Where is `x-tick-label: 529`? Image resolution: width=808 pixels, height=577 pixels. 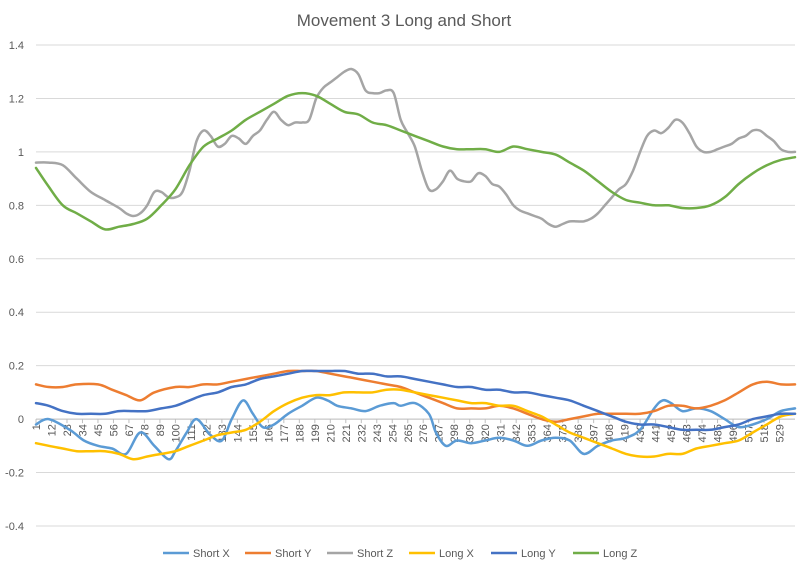 x-tick-label: 529 is located at coordinates (781, 433).